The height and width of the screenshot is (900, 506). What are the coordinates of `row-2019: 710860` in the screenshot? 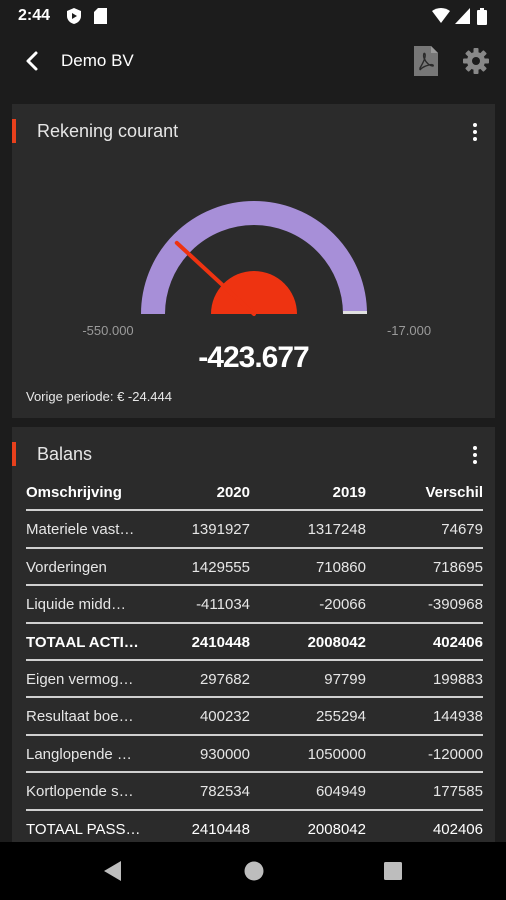 It's located at (340, 567).